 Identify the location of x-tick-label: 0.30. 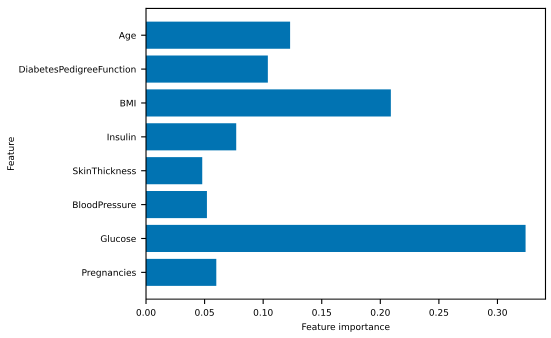
(497, 312).